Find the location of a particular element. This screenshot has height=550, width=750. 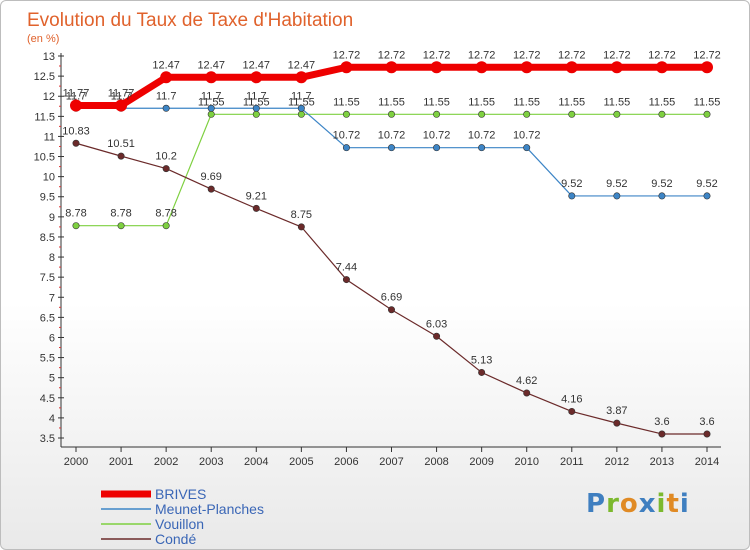

y-tick-label: 13 is located at coordinates (49, 57).